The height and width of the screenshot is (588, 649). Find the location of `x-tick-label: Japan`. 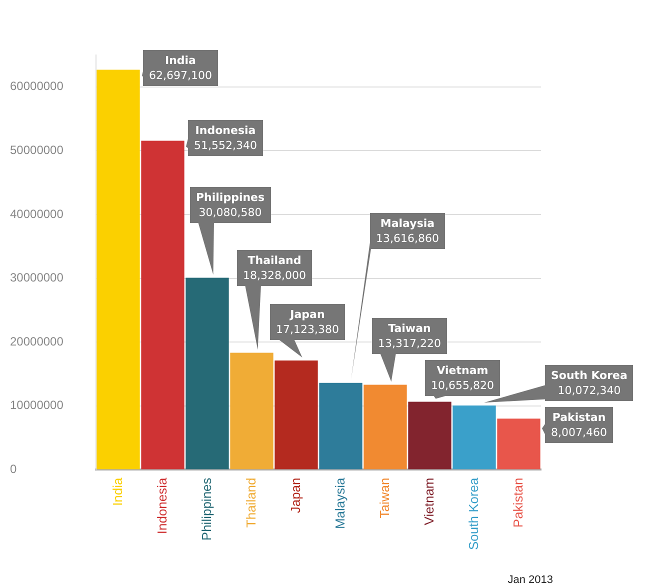

x-tick-label: Japan is located at coordinates (295, 496).